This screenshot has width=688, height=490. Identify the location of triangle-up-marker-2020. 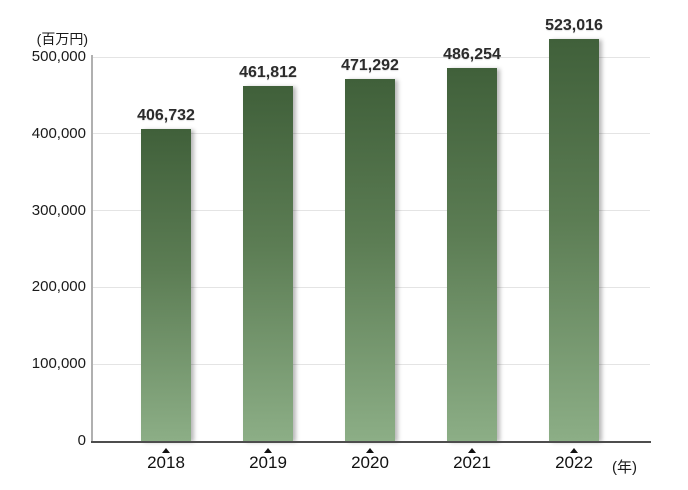
(370, 450).